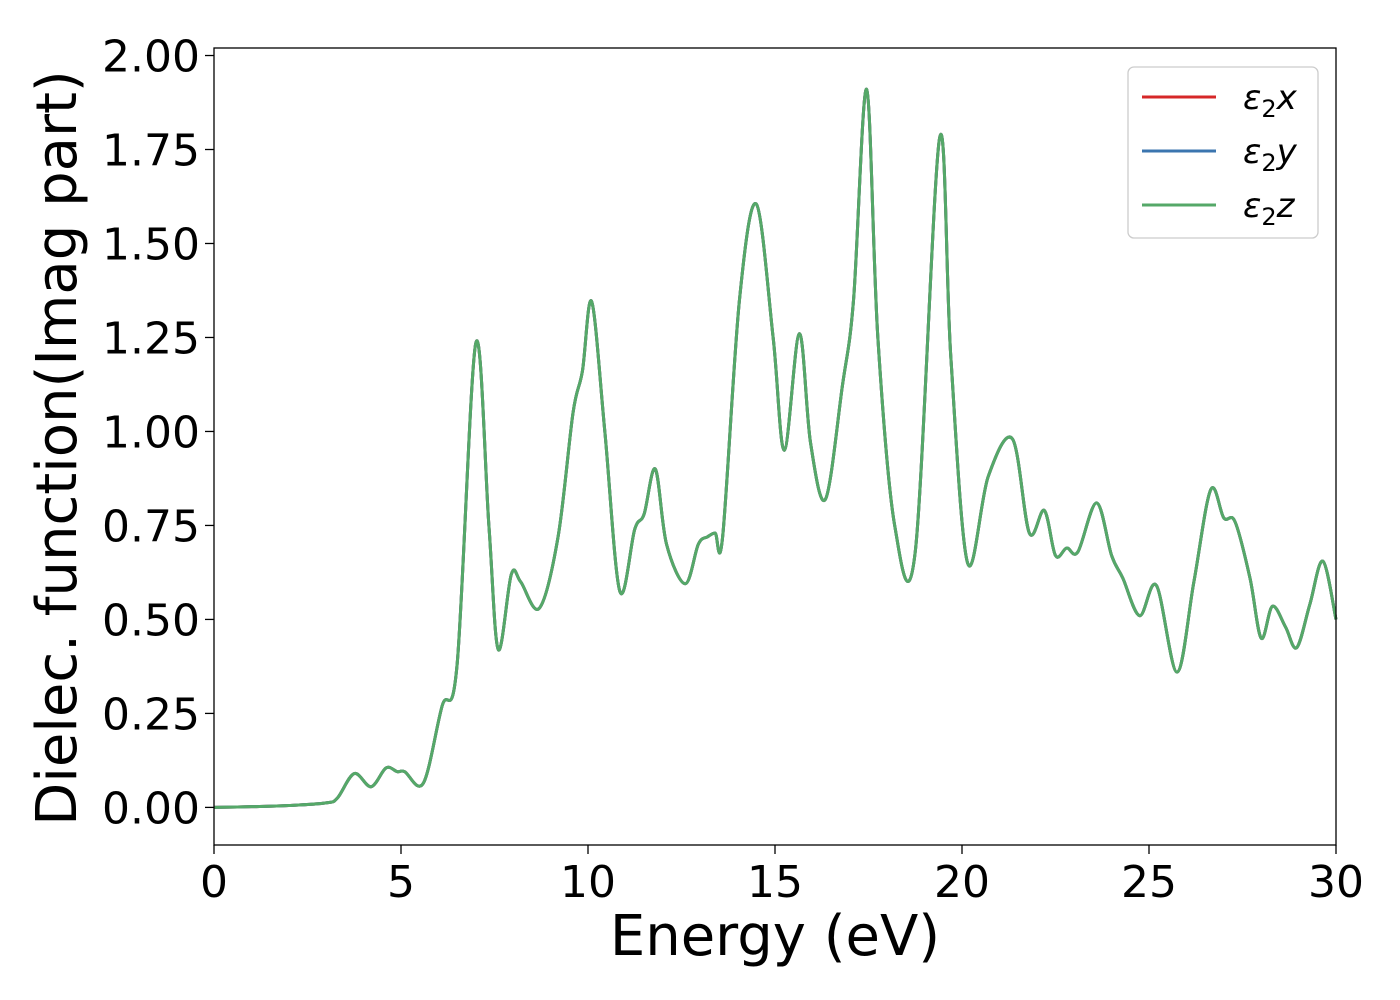 The image size is (1400, 1000). Describe the element at coordinates (57, 448) in the screenshot. I see `y-axis-title: Dielec. function(Imag part)` at that location.